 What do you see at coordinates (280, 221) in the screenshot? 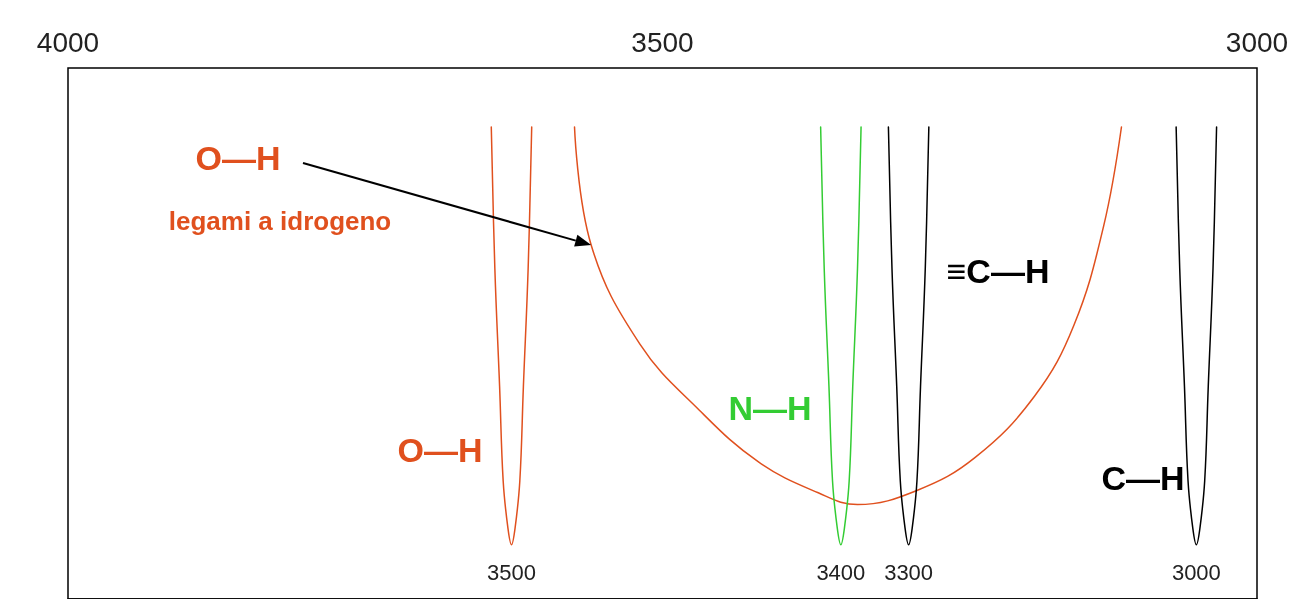
I see `annotation: legami a idrogeno` at bounding box center [280, 221].